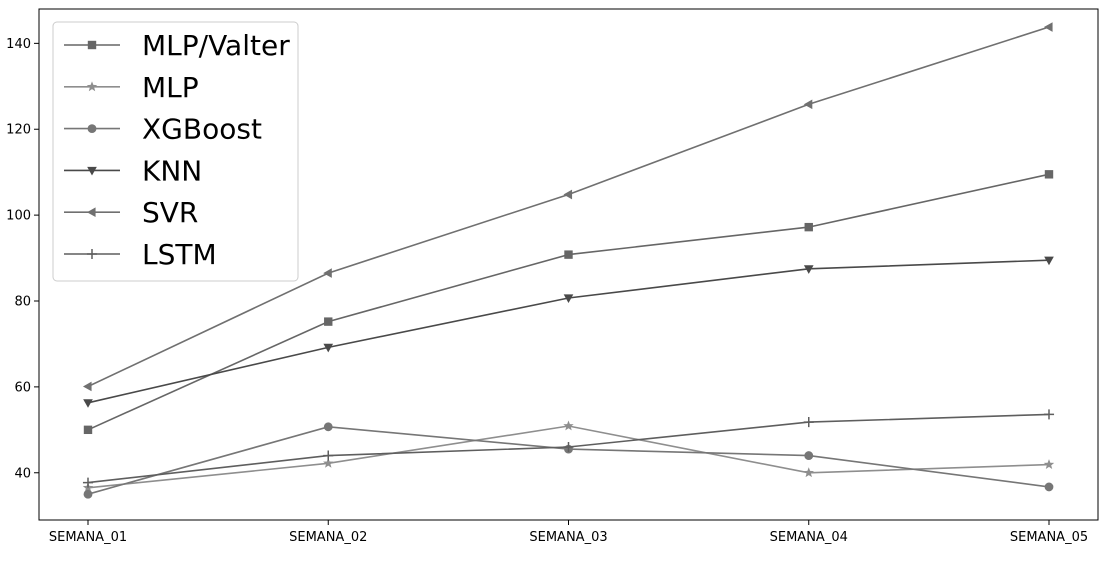  I want to click on legend-item-mlp: MLP, so click(131, 87).